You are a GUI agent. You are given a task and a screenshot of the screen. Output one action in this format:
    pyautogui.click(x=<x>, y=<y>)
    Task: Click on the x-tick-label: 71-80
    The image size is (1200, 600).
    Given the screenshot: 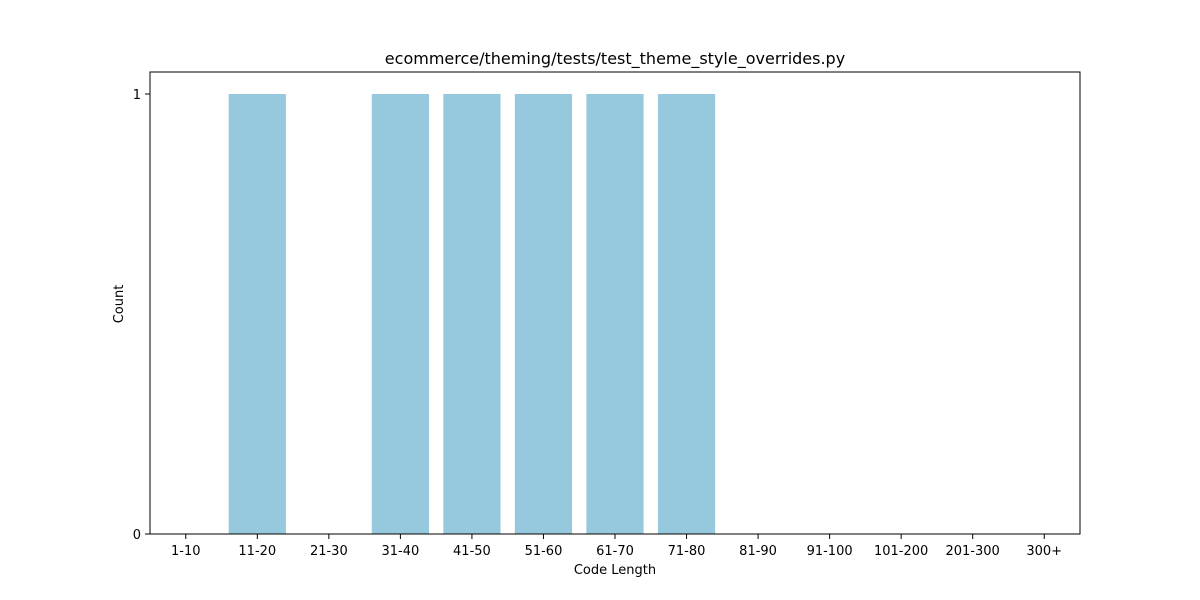 What is the action you would take?
    pyautogui.click(x=687, y=551)
    